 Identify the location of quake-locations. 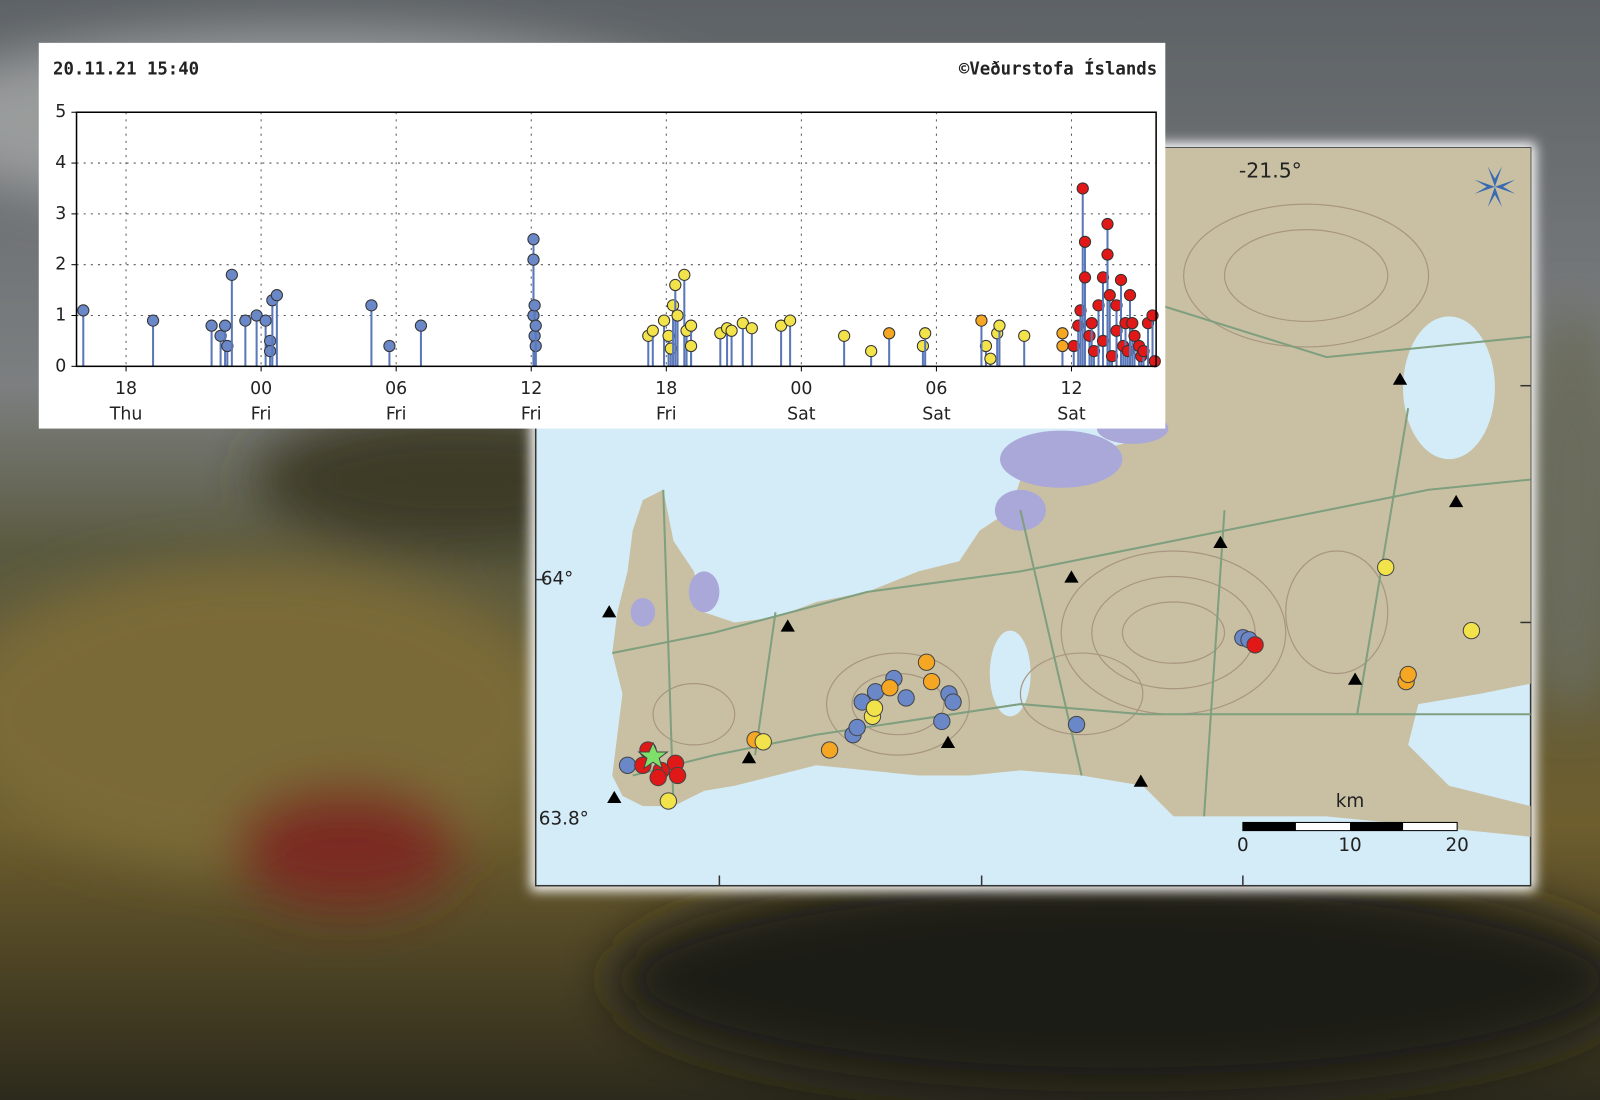
(1049, 684).